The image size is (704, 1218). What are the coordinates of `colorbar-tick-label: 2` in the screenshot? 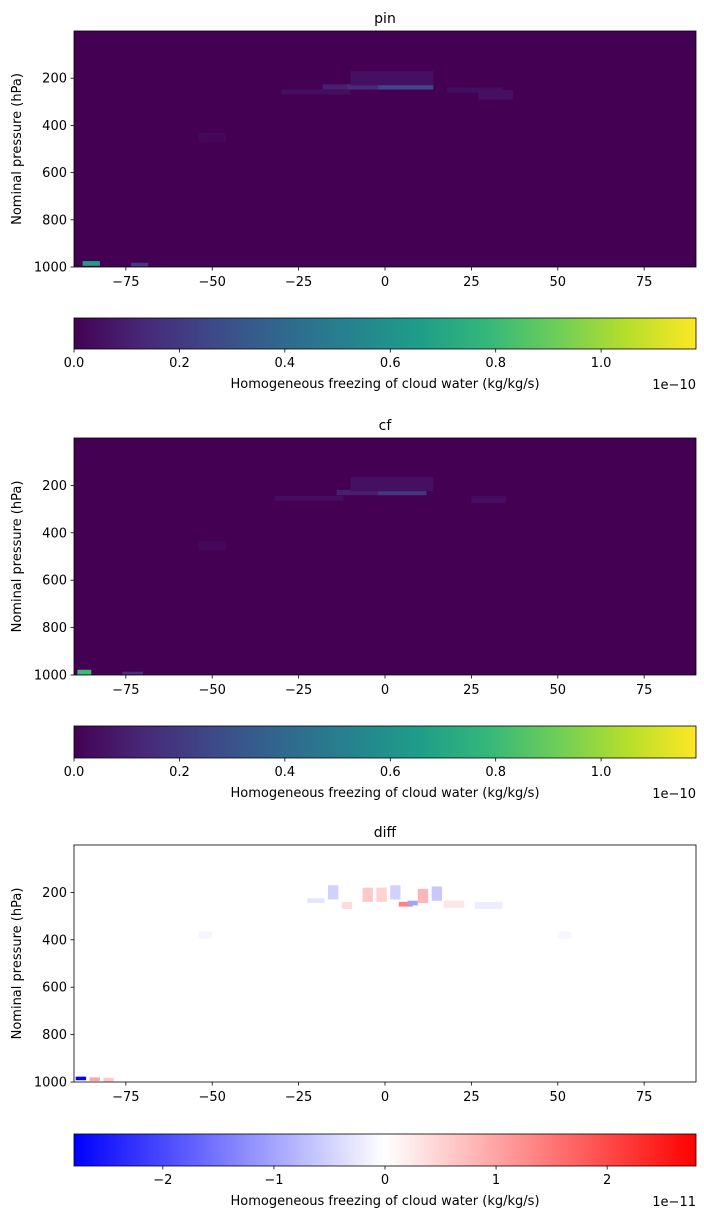 It's located at (607, 1180).